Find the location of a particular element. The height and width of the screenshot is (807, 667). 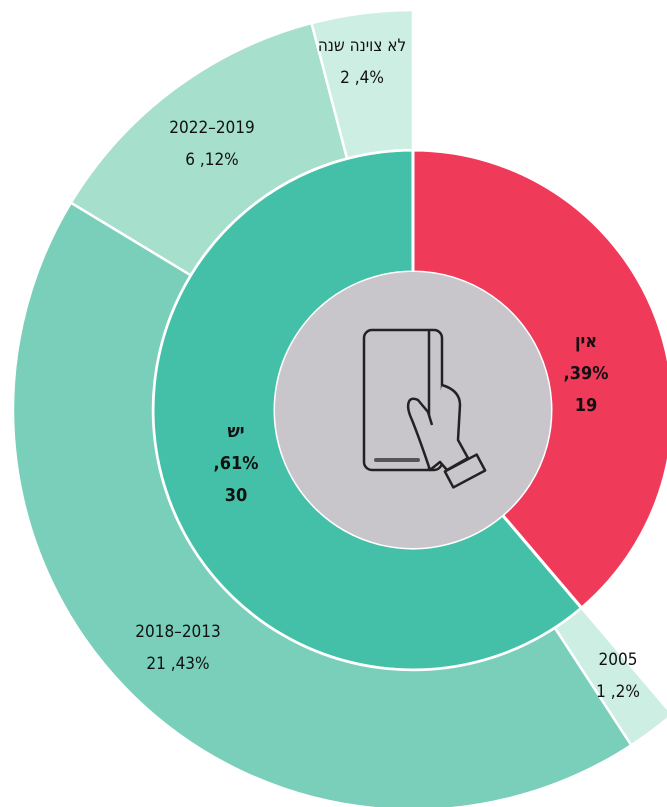

label-line: 6 ,12% is located at coordinates (211, 160).